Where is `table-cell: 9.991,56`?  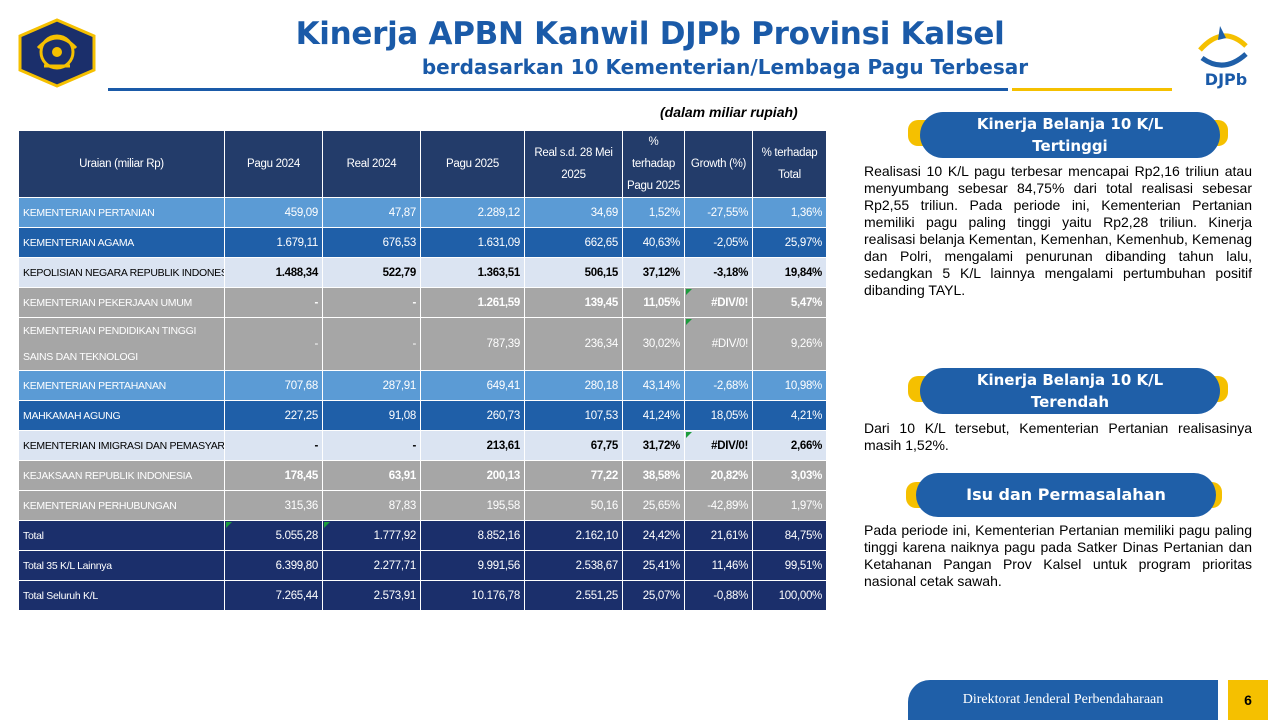
table-cell: 9.991,56 is located at coordinates (472, 565).